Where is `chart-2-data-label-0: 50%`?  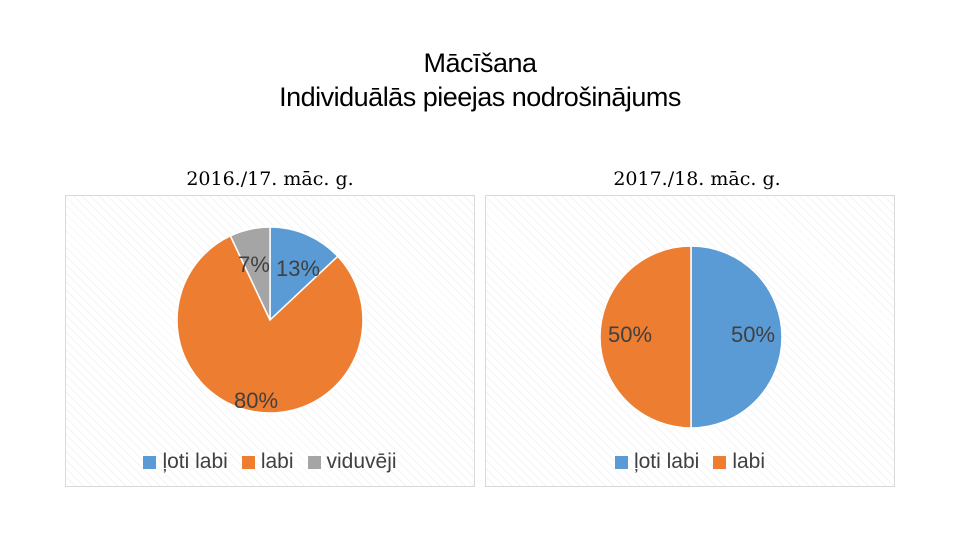
chart-2-data-label-0: 50% is located at coordinates (753, 334).